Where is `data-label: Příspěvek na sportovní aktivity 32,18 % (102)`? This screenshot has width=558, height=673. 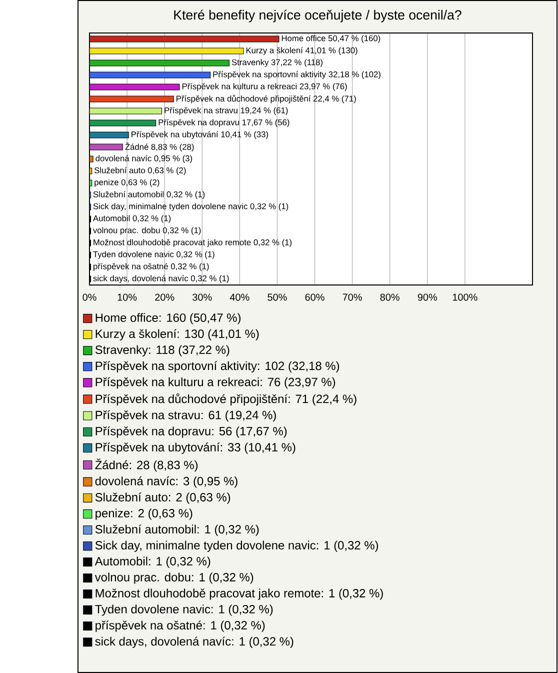 data-label: Příspěvek na sportovní aktivity 32,18 % (102) is located at coordinates (297, 75).